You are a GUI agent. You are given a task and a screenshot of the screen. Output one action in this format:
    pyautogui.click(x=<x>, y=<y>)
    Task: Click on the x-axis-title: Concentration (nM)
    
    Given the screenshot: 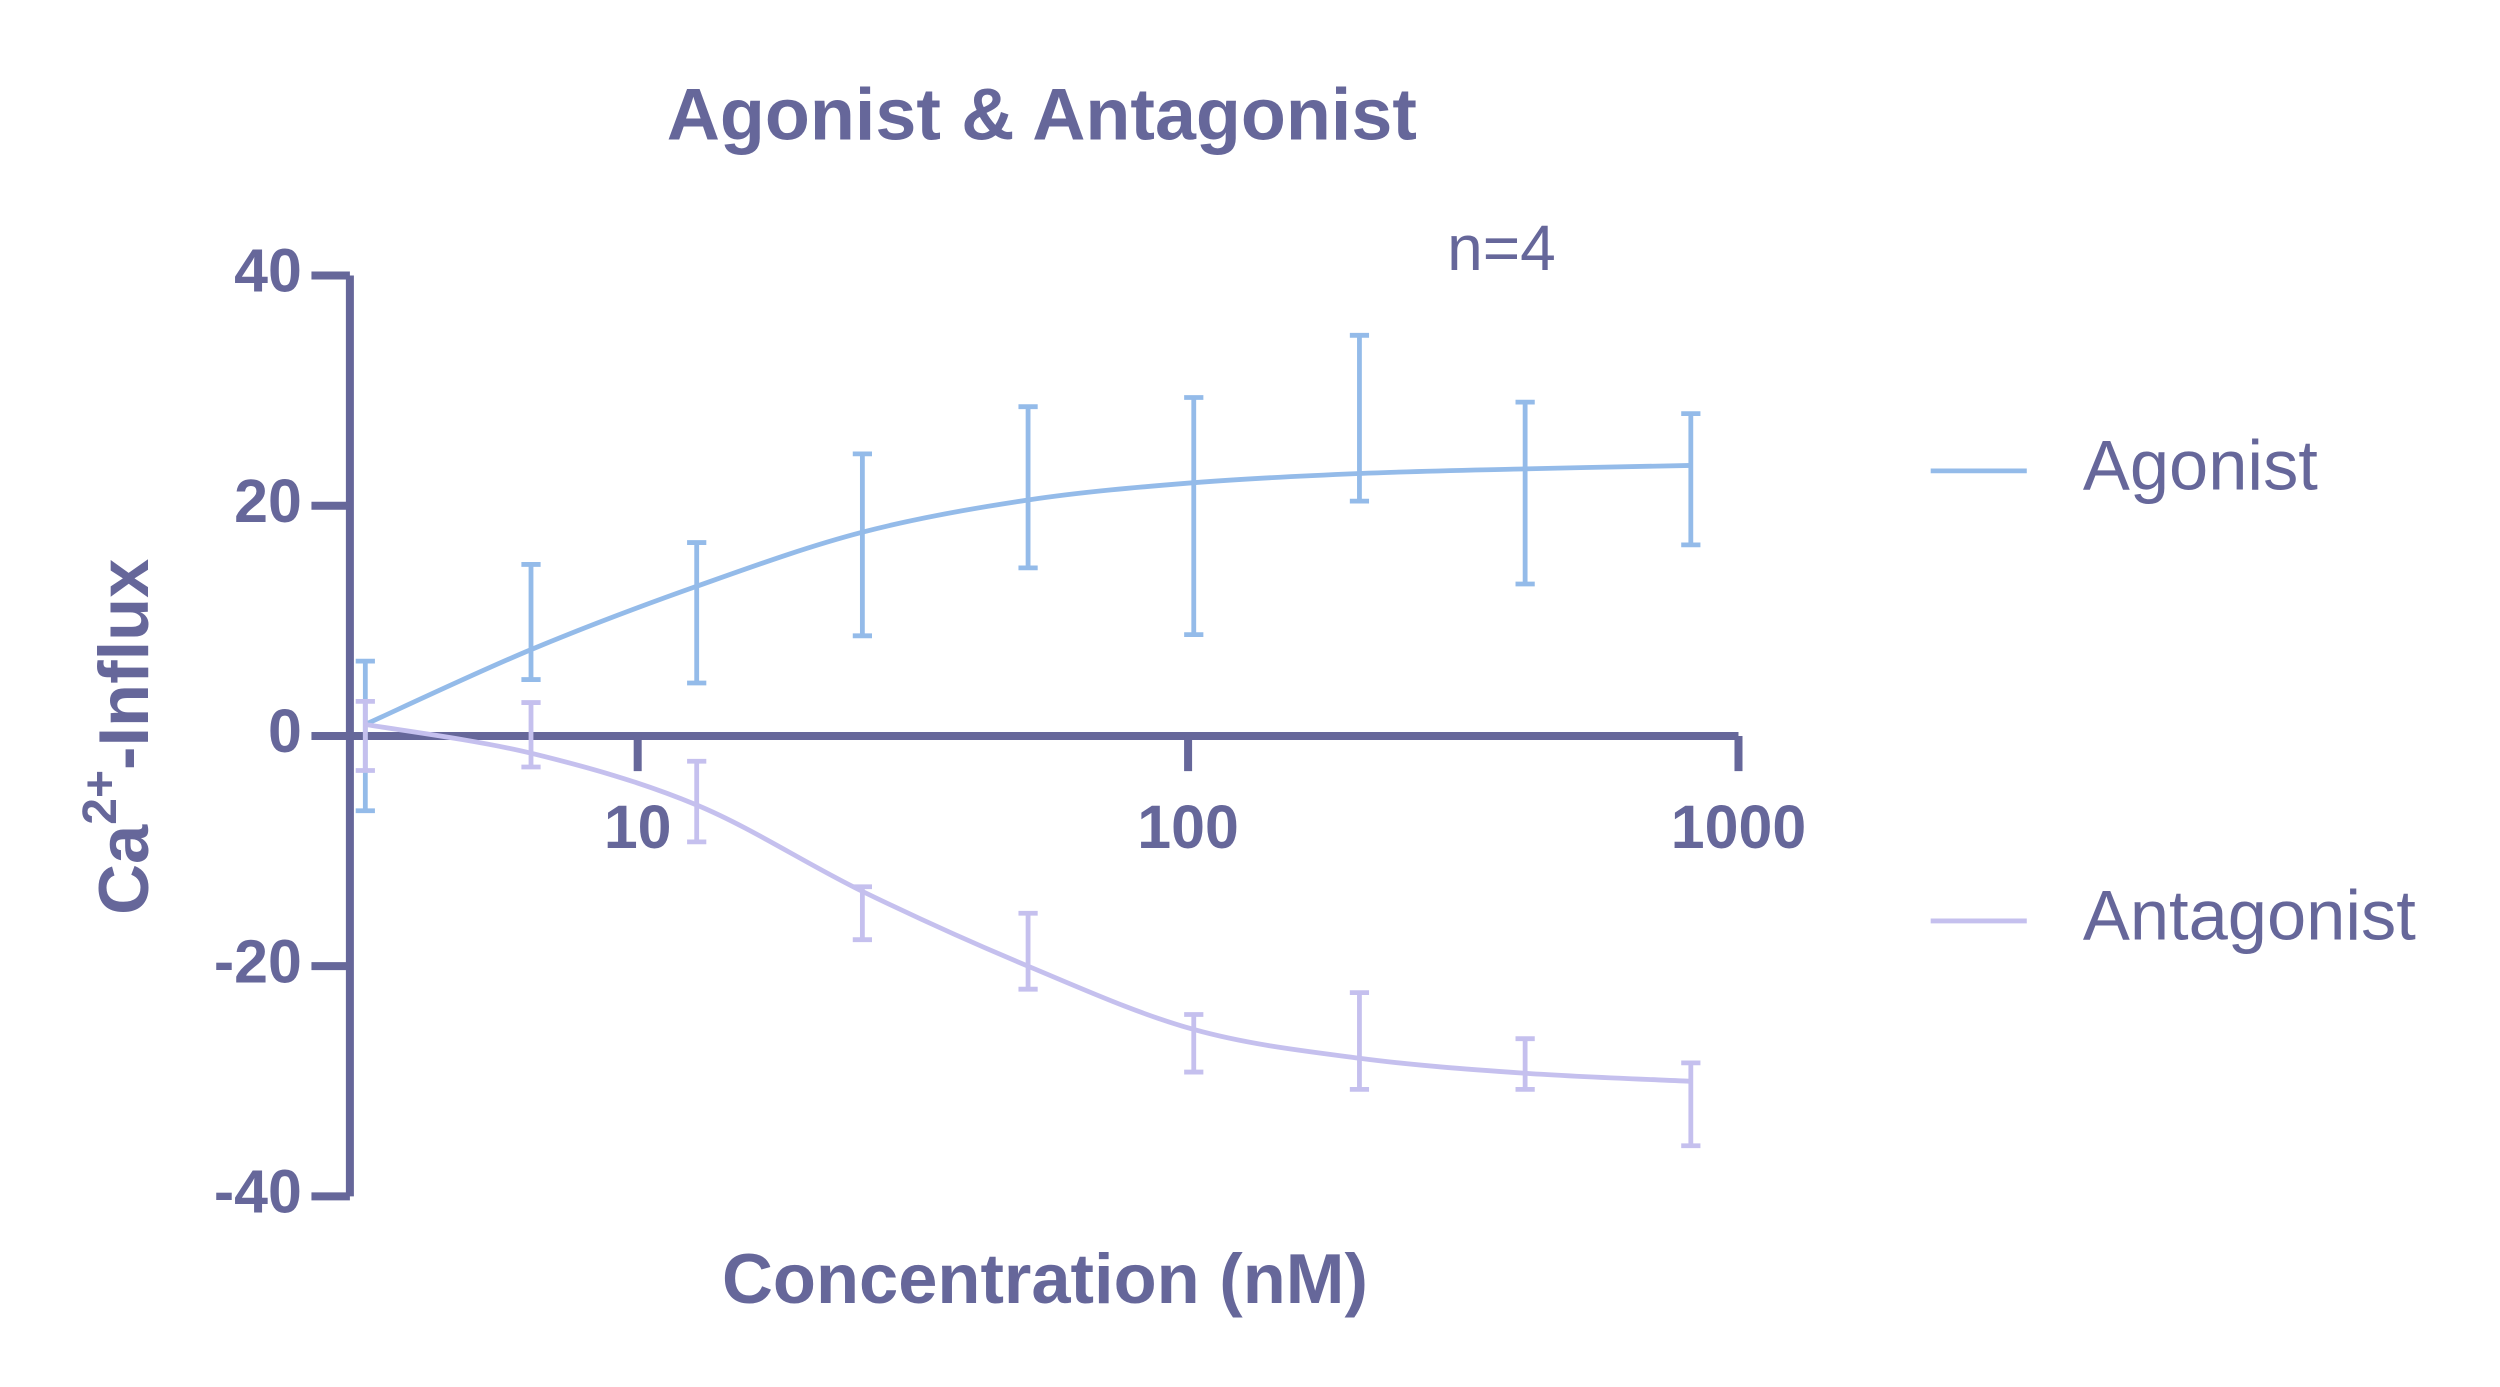 What is the action you would take?
    pyautogui.click(x=1045, y=1278)
    